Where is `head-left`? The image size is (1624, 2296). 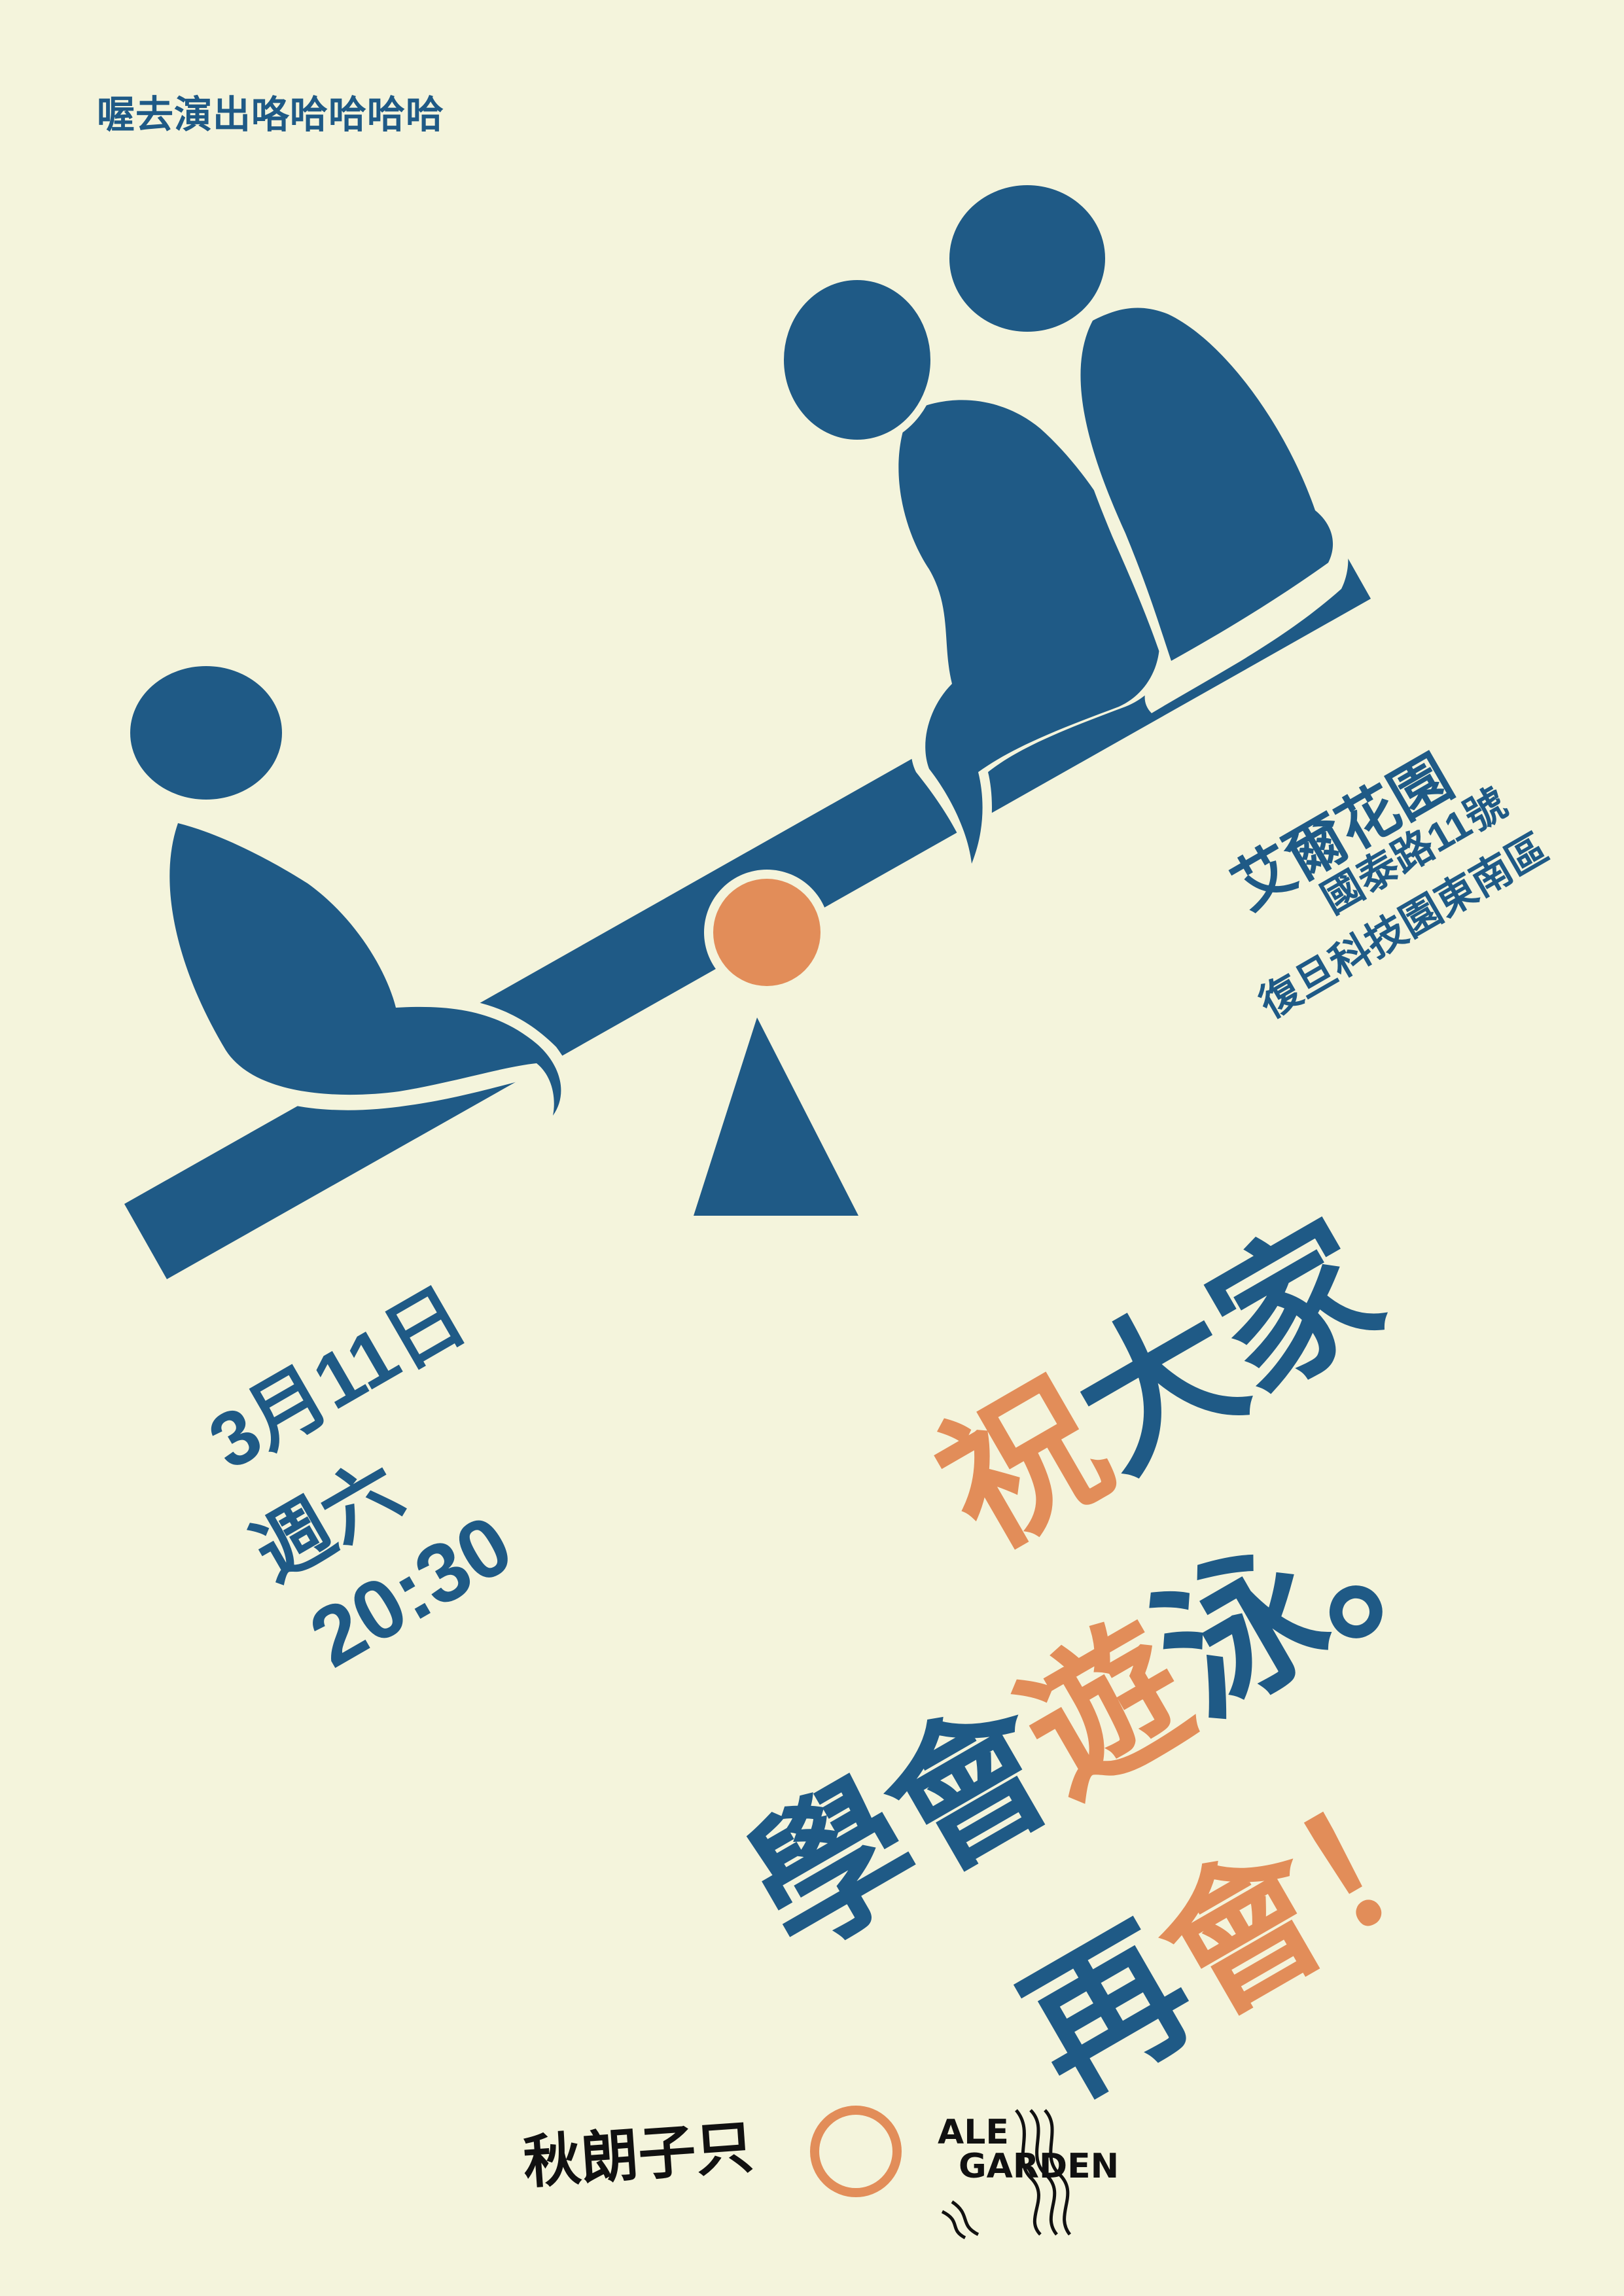
head-left is located at coordinates (206, 732).